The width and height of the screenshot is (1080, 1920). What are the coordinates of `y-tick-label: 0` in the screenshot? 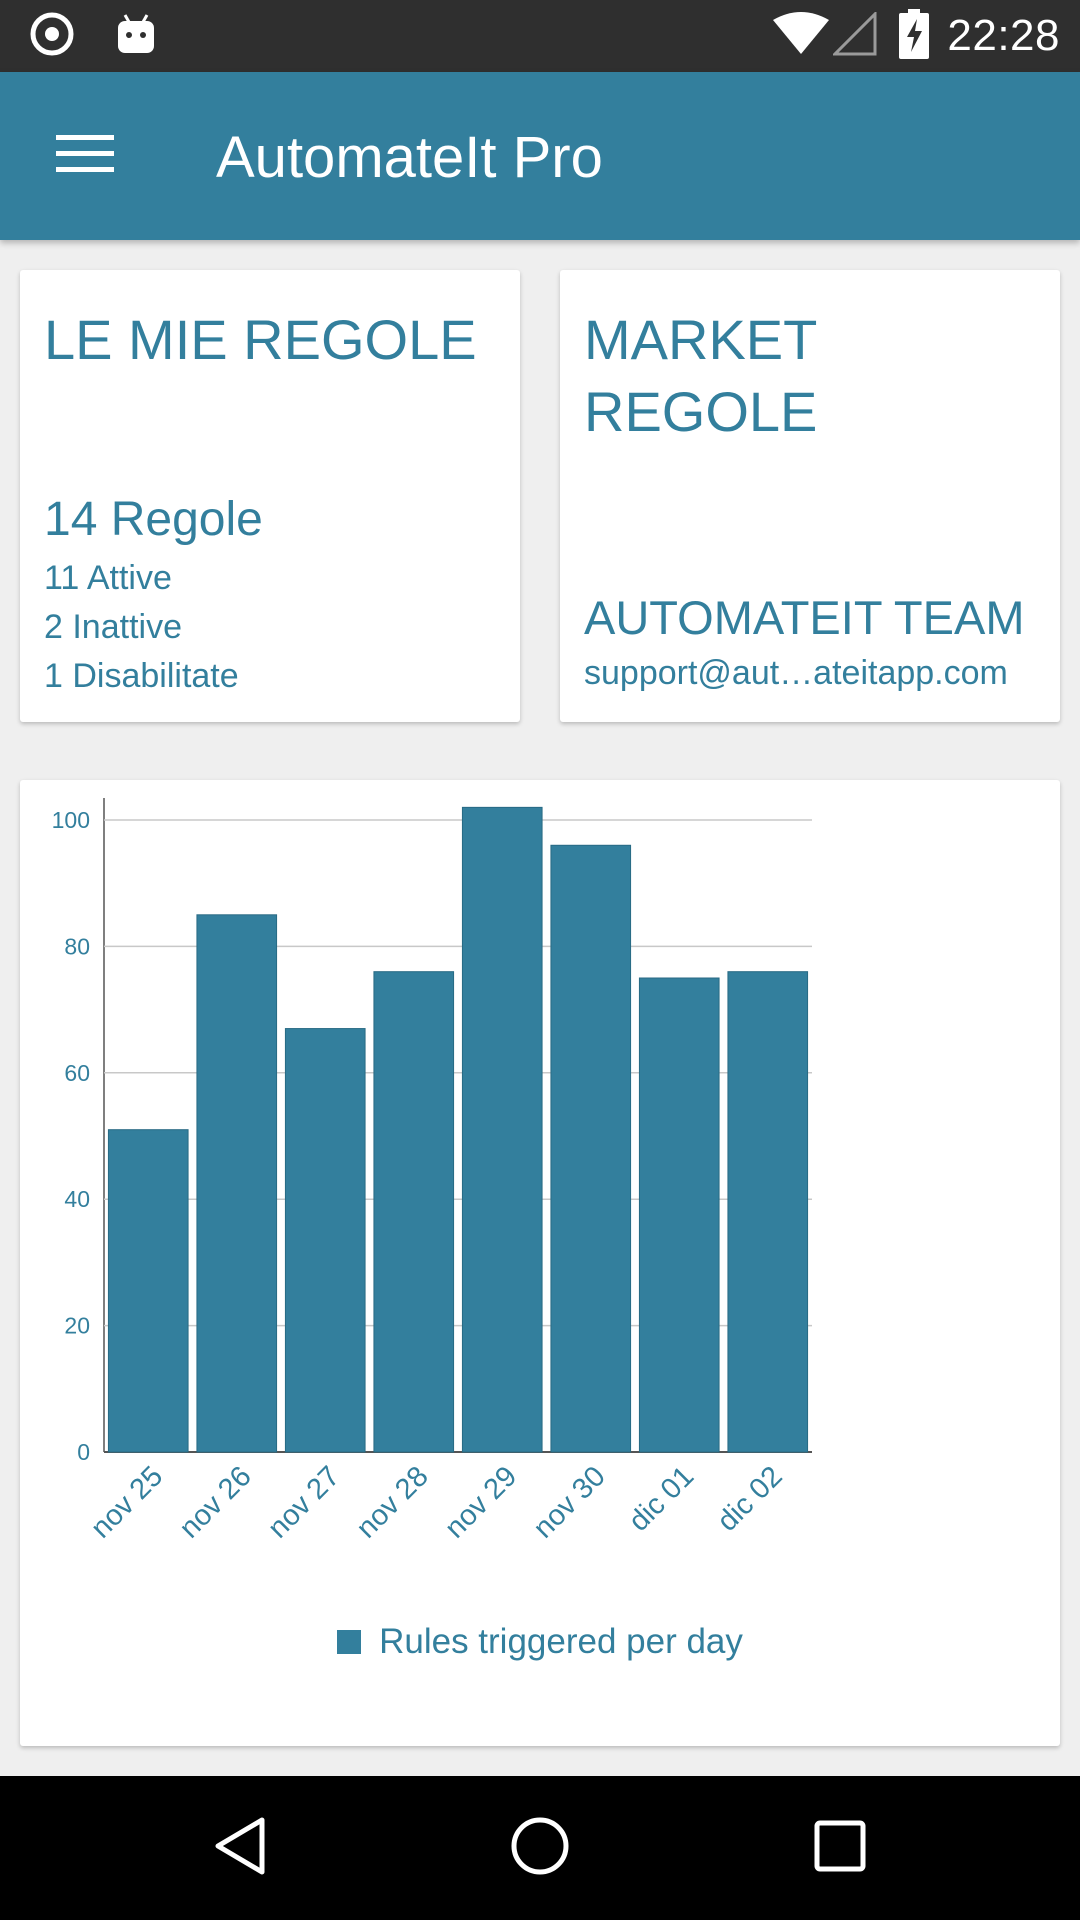 It's located at (83, 1452).